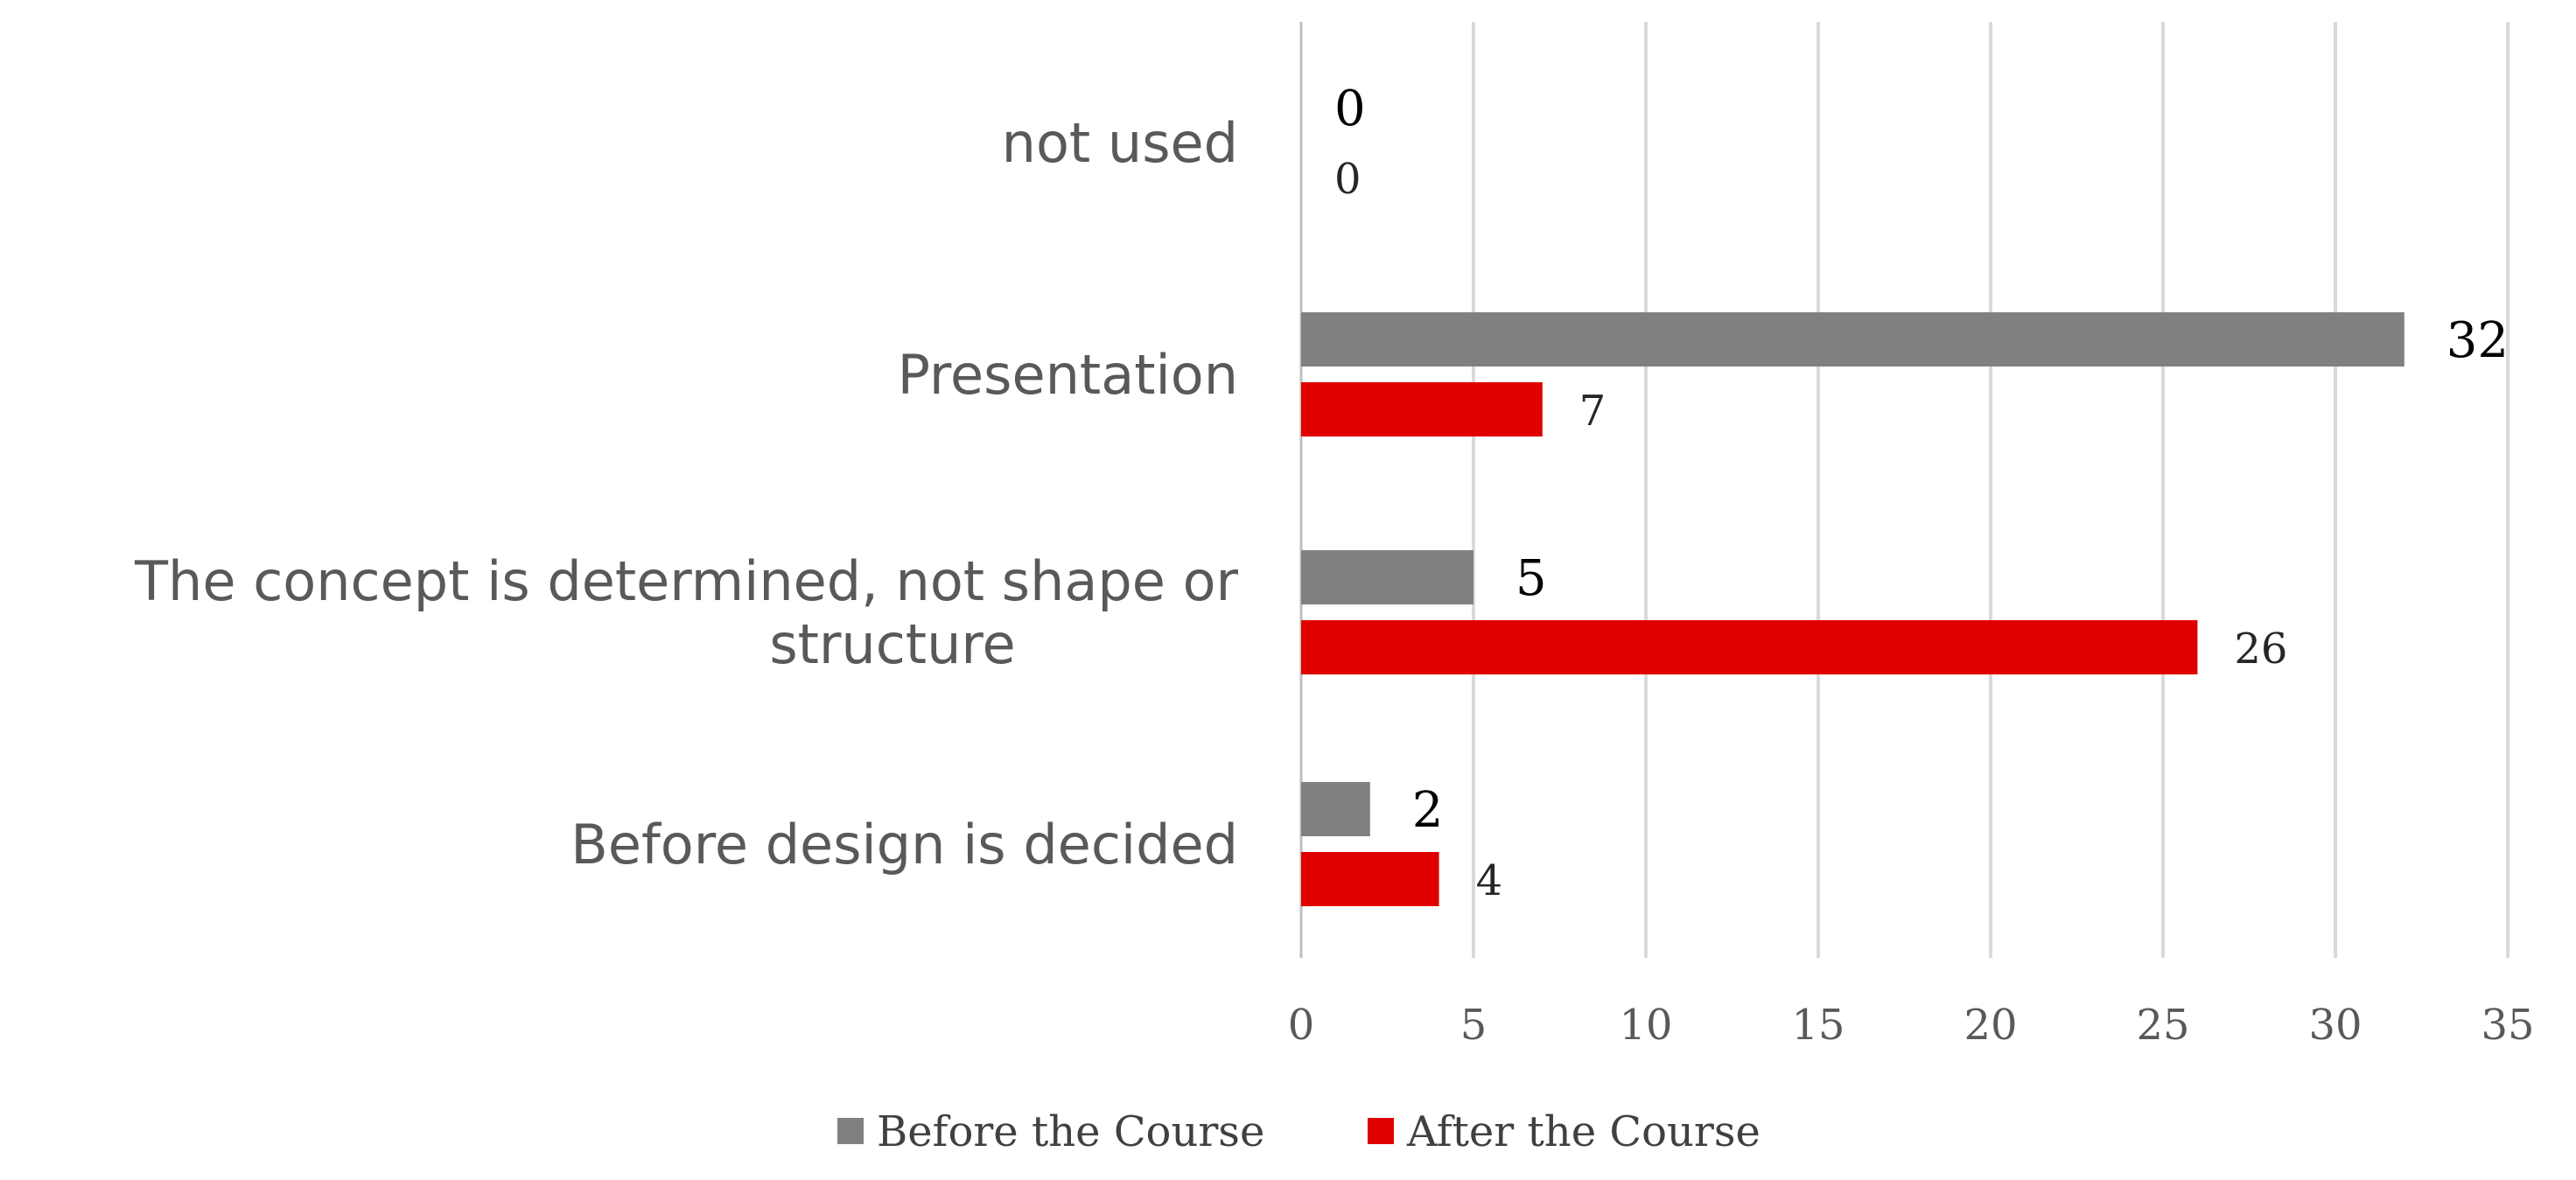 The height and width of the screenshot is (1180, 2576). Describe the element at coordinates (2335, 1025) in the screenshot. I see `x-tick-label: 30` at that location.